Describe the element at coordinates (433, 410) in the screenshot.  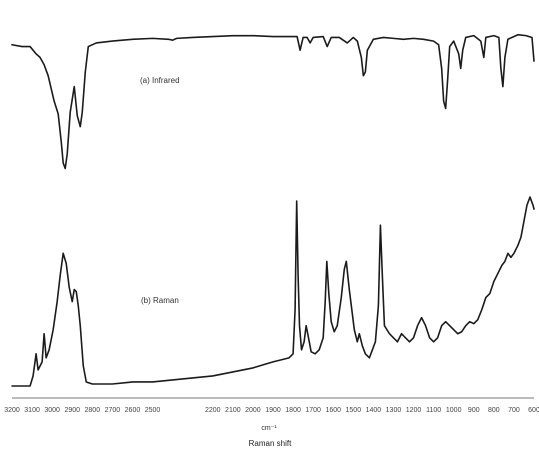
I see `x-tick-label: 1100` at that location.